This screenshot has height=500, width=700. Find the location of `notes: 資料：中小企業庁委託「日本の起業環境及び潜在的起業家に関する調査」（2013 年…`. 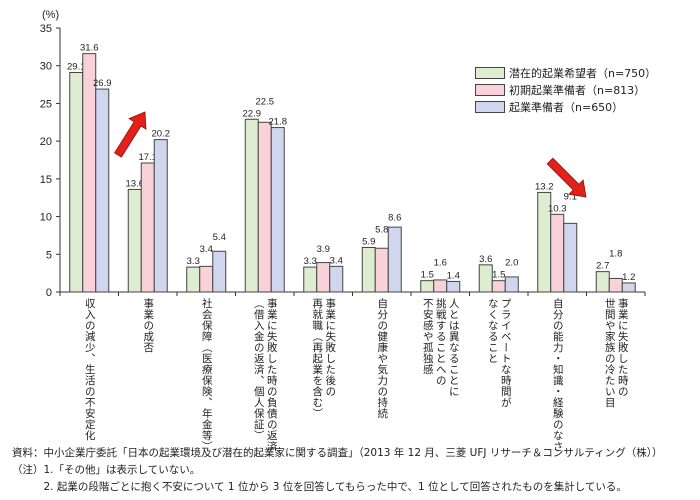

notes: 資料：中小企業庁委託「日本の起業環境及び潜在的起業家に関する調査」（2013 年… is located at coordinates (337, 470).